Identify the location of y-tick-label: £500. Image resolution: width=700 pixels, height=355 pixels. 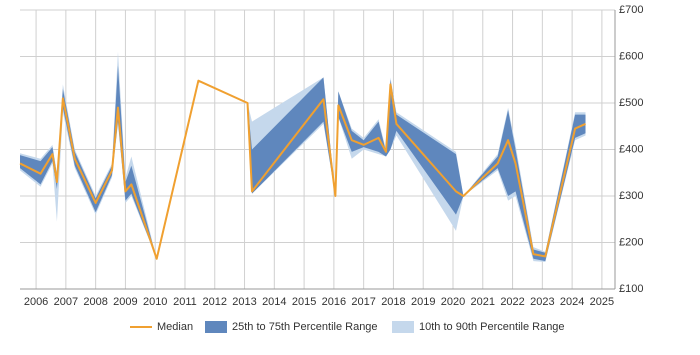
(631, 103).